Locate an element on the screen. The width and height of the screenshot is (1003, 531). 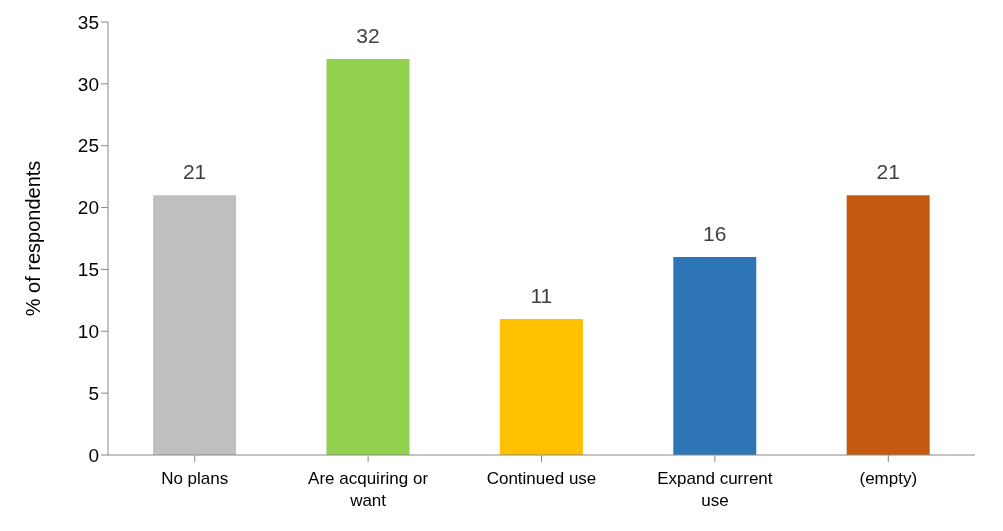
x-tick-label: (empty) is located at coordinates (888, 478).